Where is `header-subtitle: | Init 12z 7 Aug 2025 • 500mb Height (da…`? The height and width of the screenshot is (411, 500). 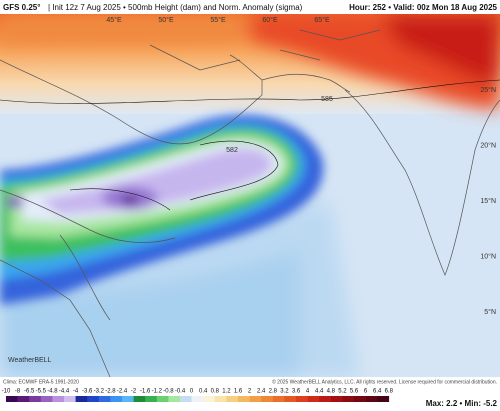
header-subtitle: | Init 12z 7 Aug 2025 • 500mb Height (da… is located at coordinates (175, 7).